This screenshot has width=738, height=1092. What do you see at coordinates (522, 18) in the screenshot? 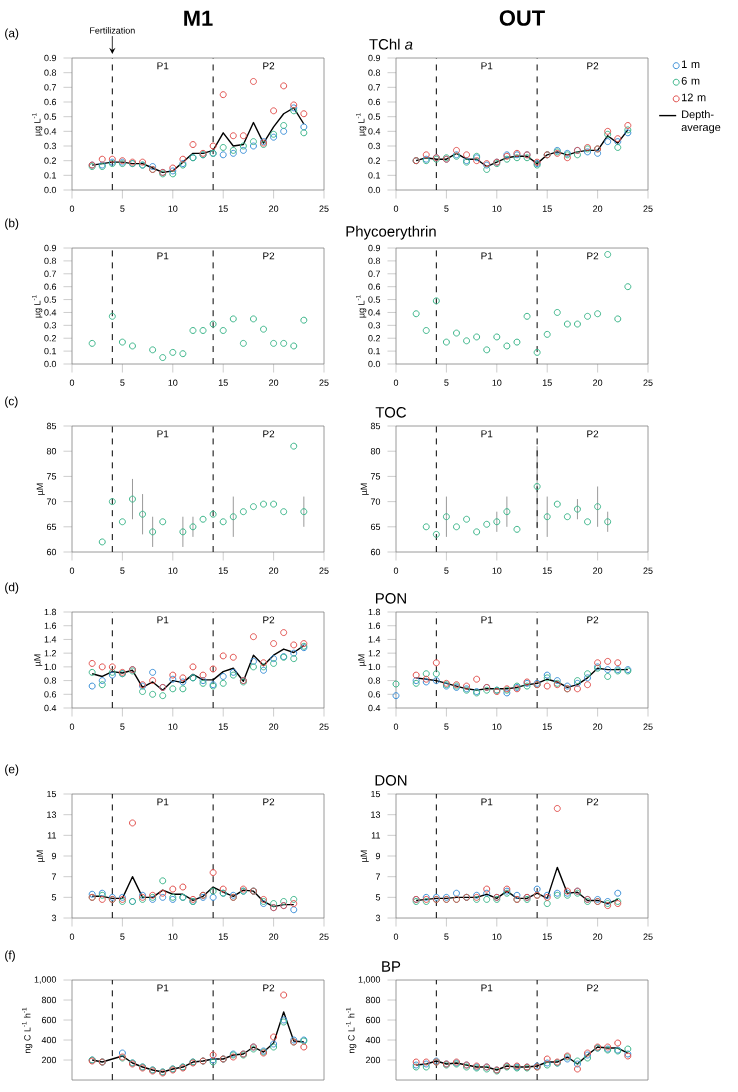
I see `chart-title: OUT` at bounding box center [522, 18].